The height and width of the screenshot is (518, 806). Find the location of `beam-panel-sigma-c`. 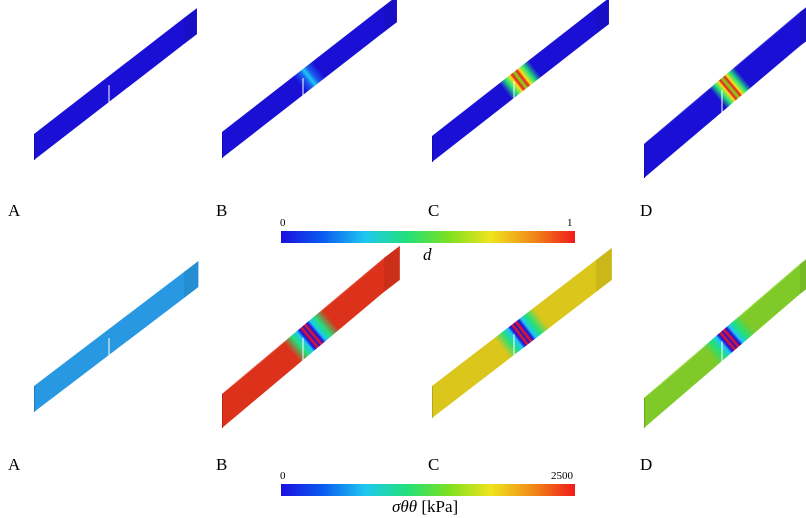

beam-panel-sigma-c is located at coordinates (522, 332).